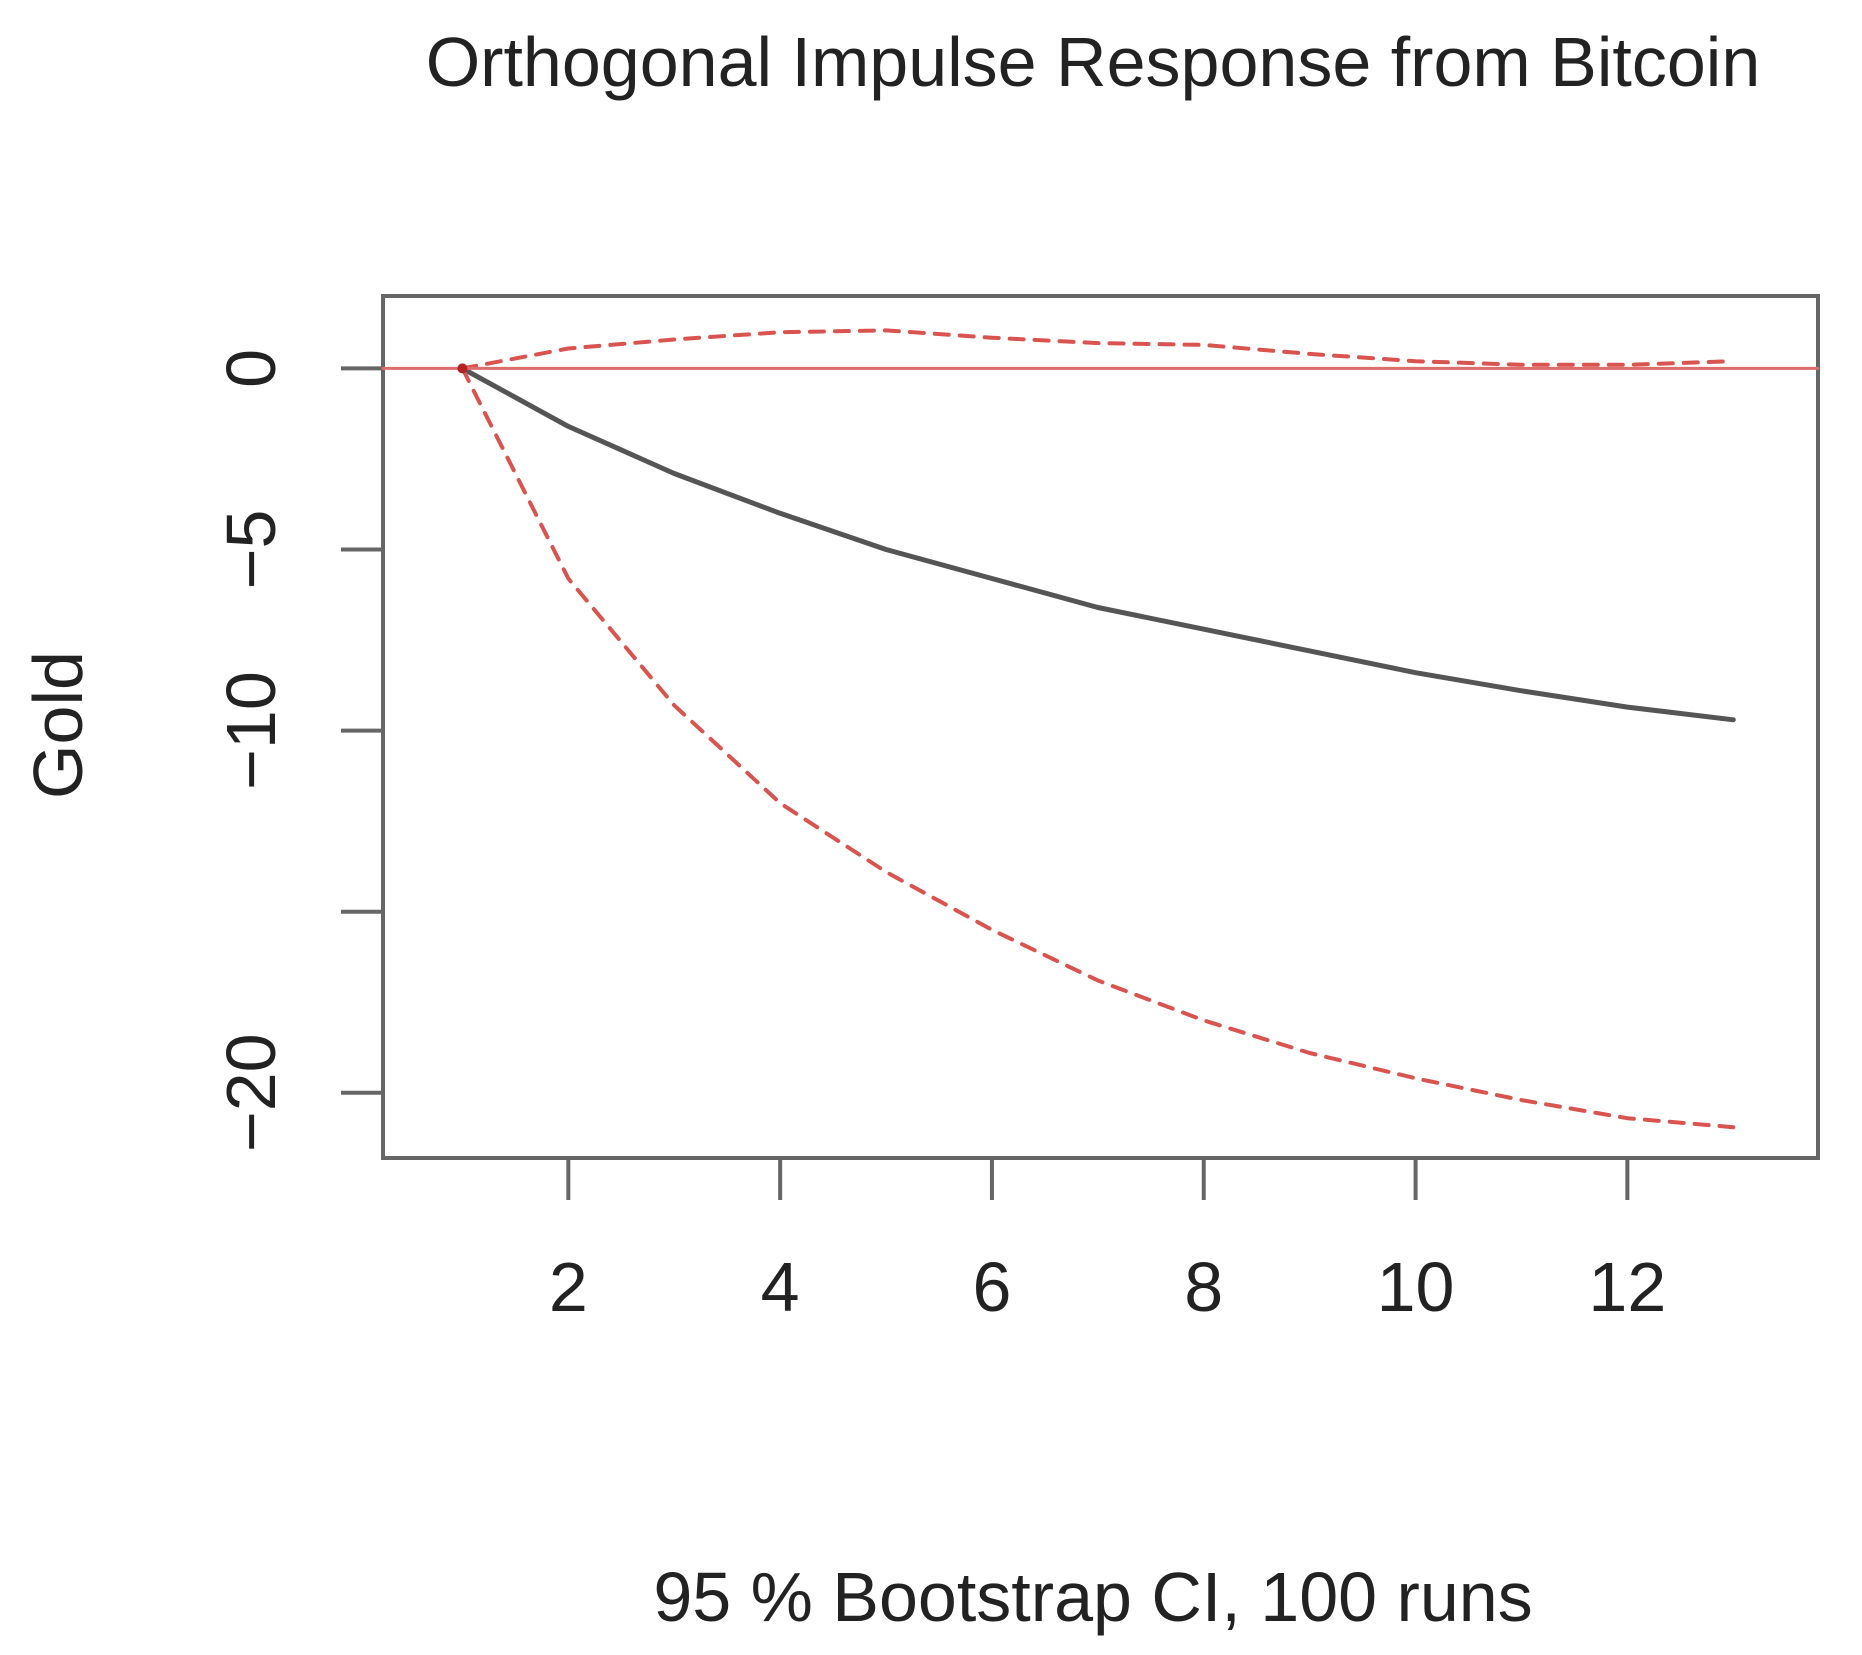  Describe the element at coordinates (1627, 1287) in the screenshot. I see `x-tick-label-12: 12` at that location.